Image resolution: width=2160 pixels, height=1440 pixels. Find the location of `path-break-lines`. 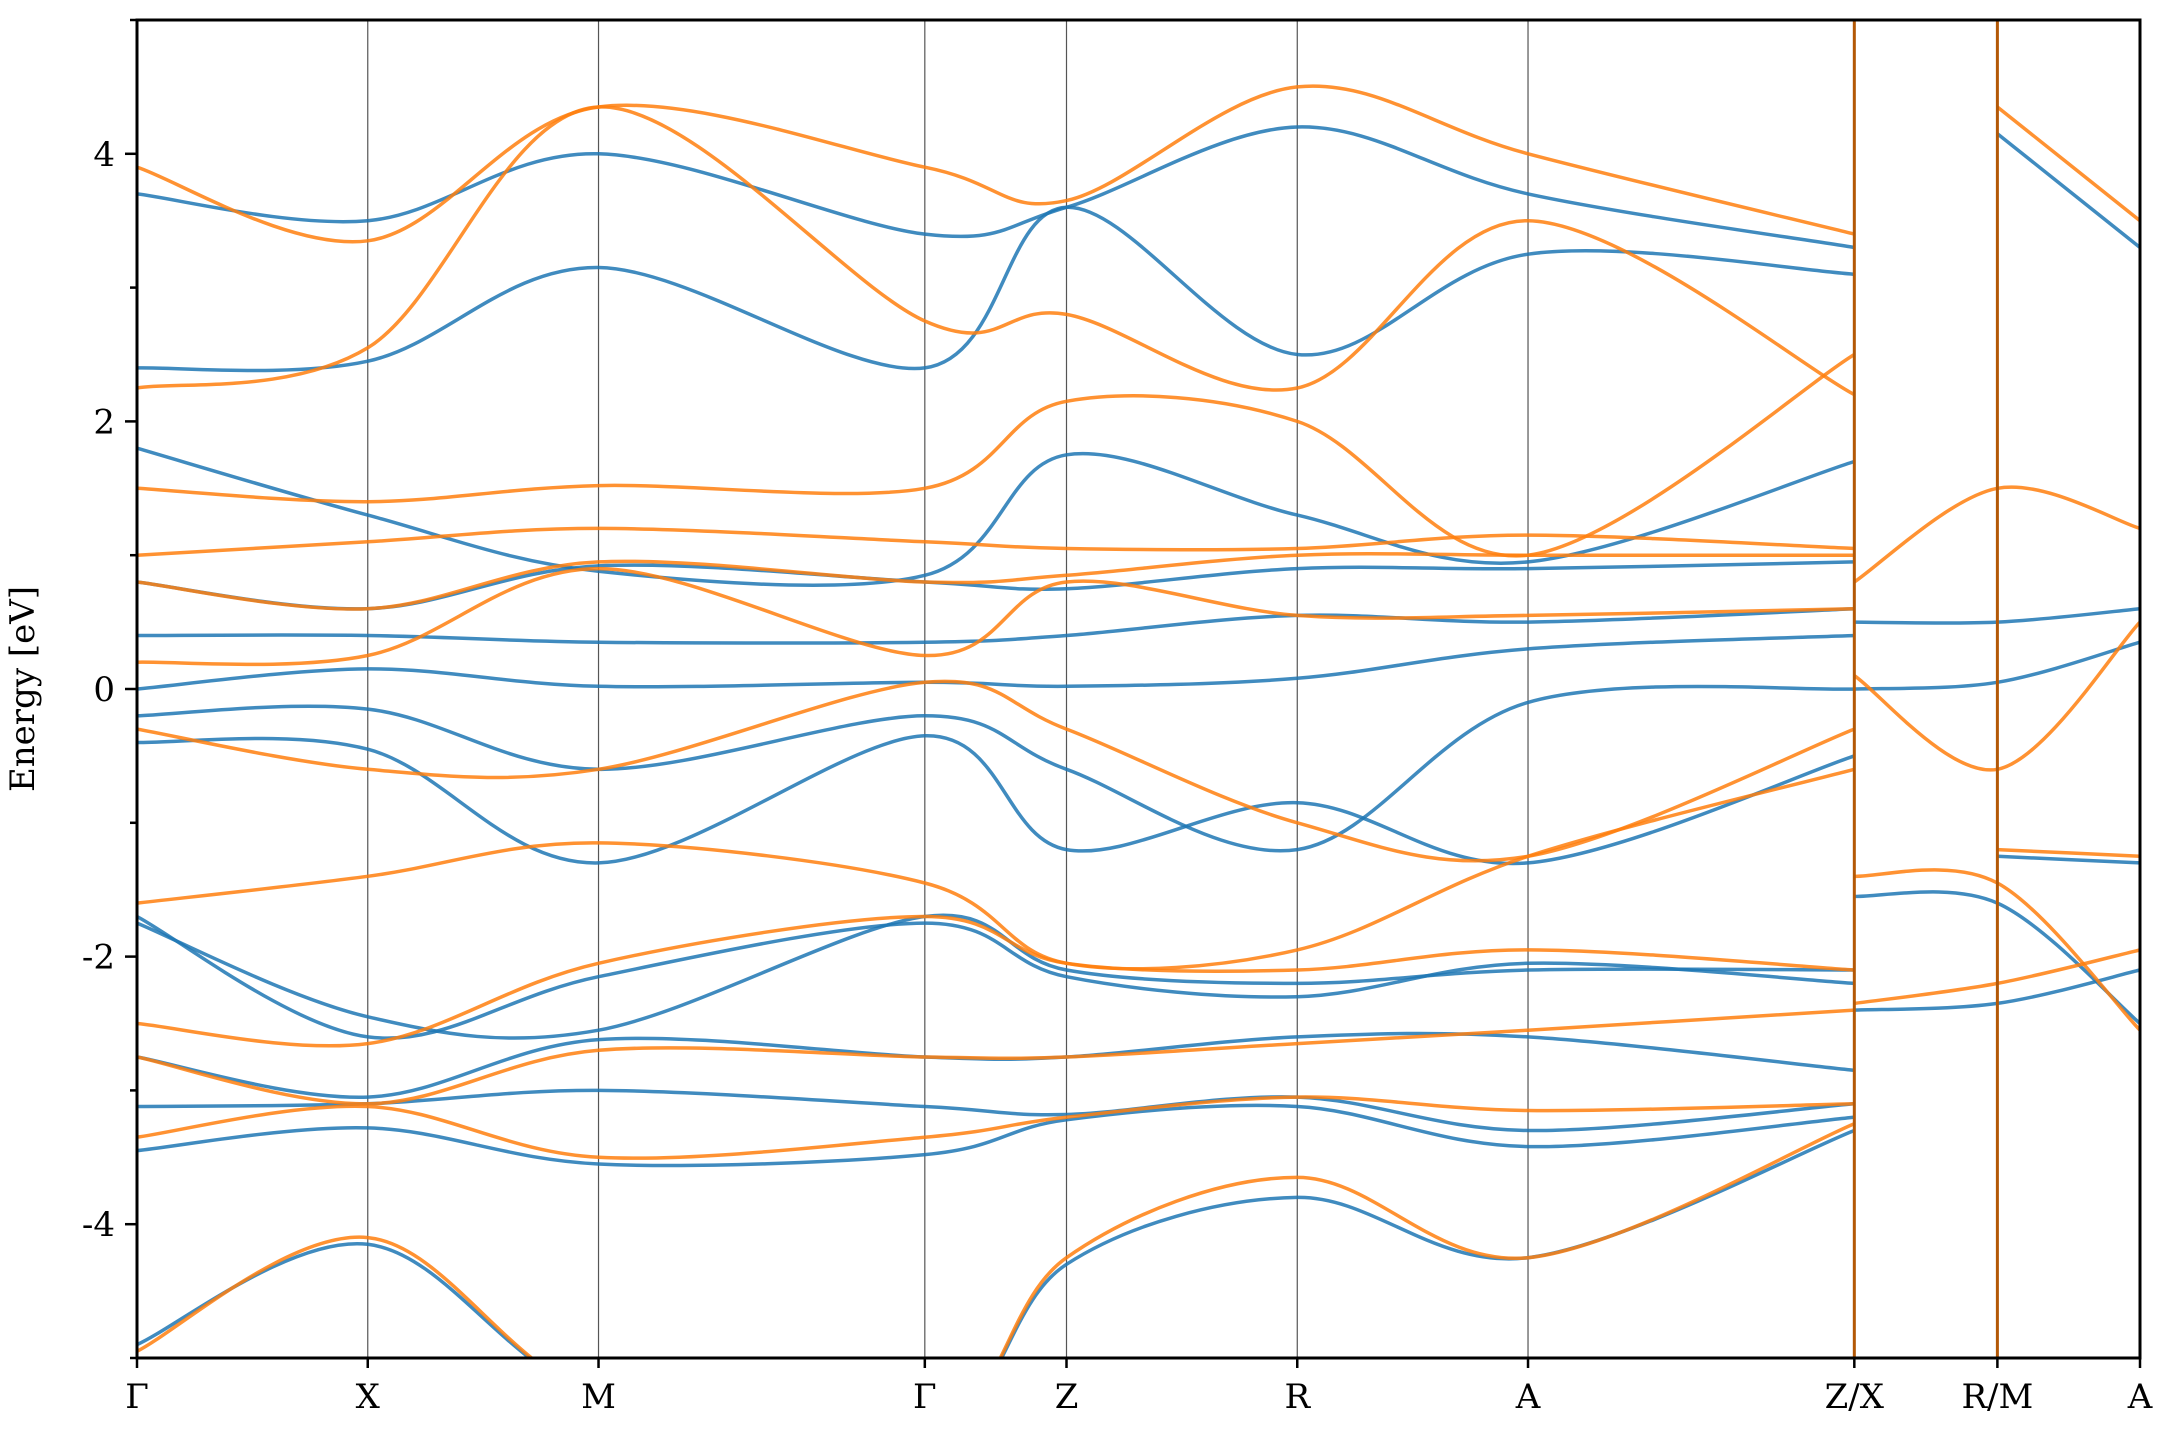

path-break-lines is located at coordinates (1925, 689).